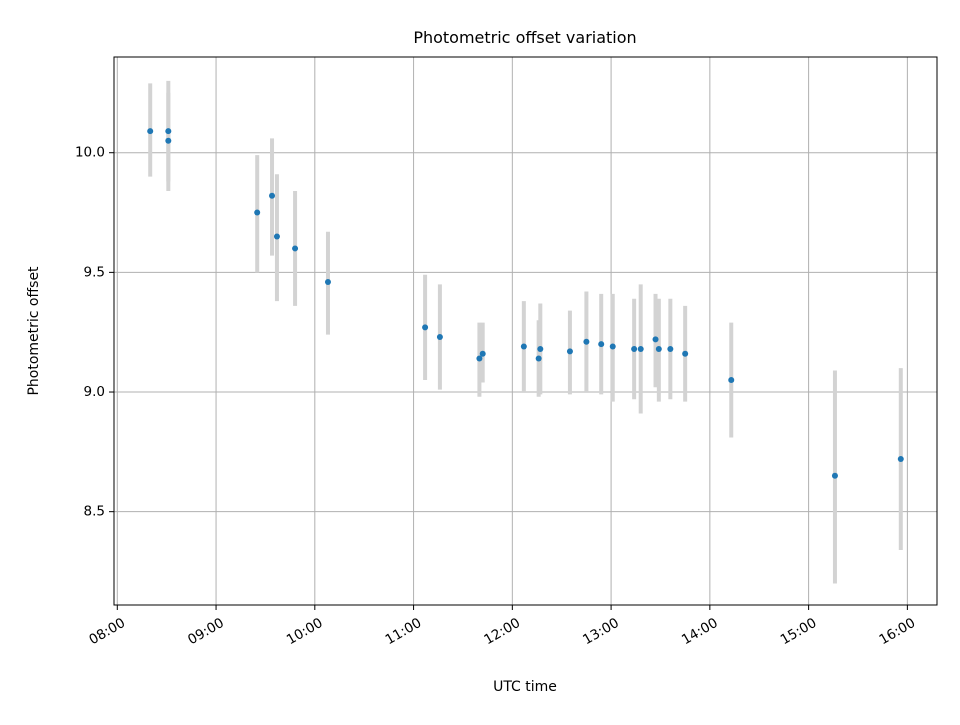 The image size is (960, 725). Describe the element at coordinates (525, 687) in the screenshot. I see `x-axis-label: UTC time` at that location.